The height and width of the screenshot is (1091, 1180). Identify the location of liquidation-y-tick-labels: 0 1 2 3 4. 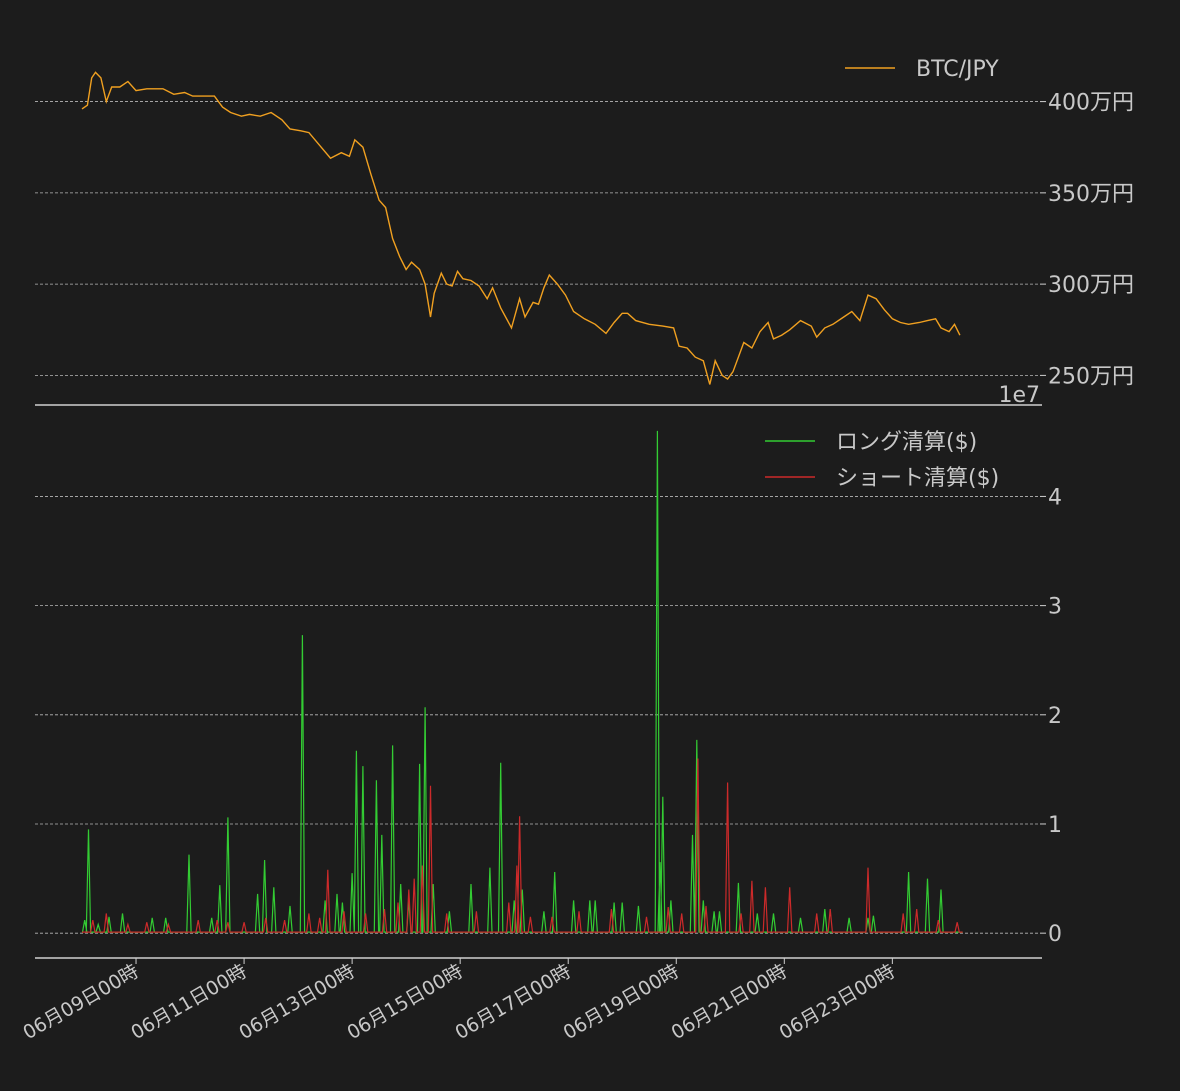
(1055, 716).